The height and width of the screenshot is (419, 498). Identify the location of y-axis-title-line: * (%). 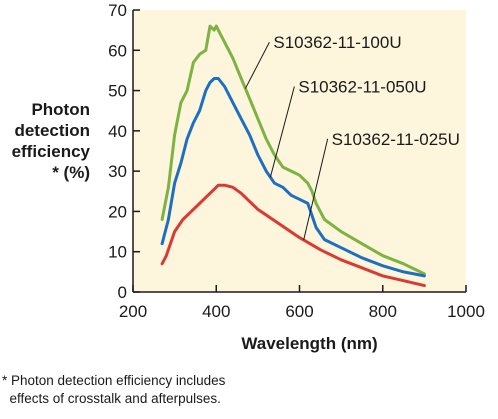
(71, 172).